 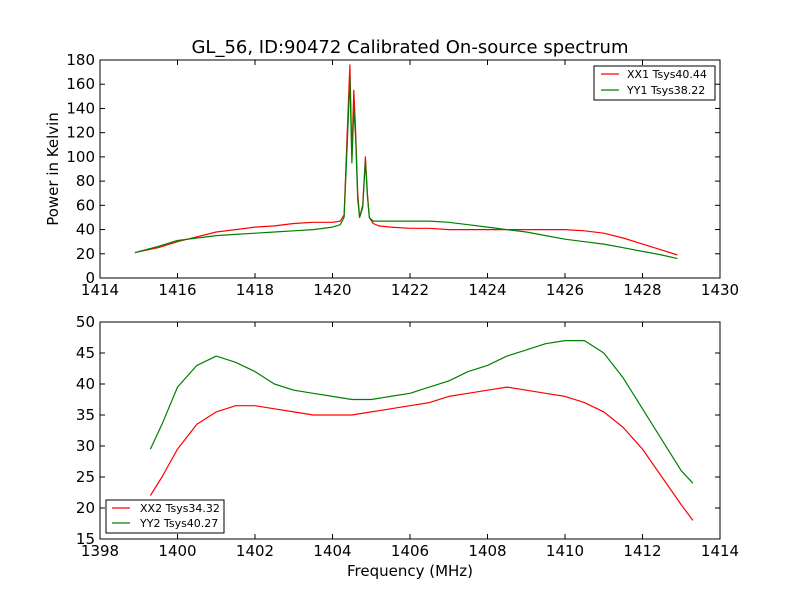 I want to click on top-x-tick-label: 1420, so click(x=332, y=290).